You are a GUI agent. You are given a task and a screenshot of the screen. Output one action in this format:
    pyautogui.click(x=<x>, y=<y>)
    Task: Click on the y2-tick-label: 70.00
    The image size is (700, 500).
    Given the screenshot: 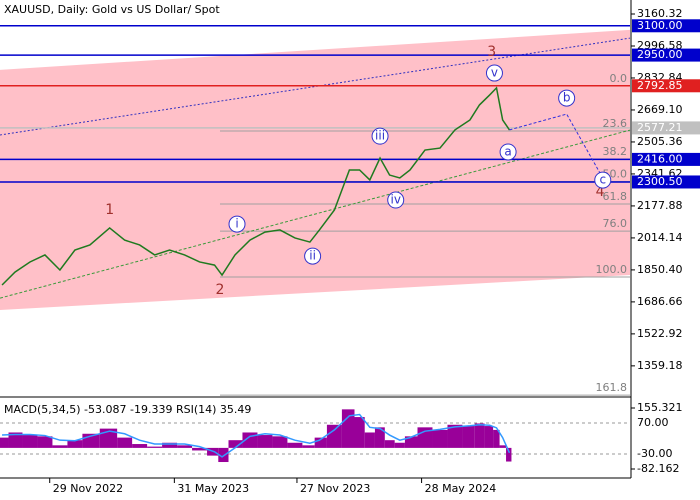 What is the action you would take?
    pyautogui.click(x=653, y=422)
    